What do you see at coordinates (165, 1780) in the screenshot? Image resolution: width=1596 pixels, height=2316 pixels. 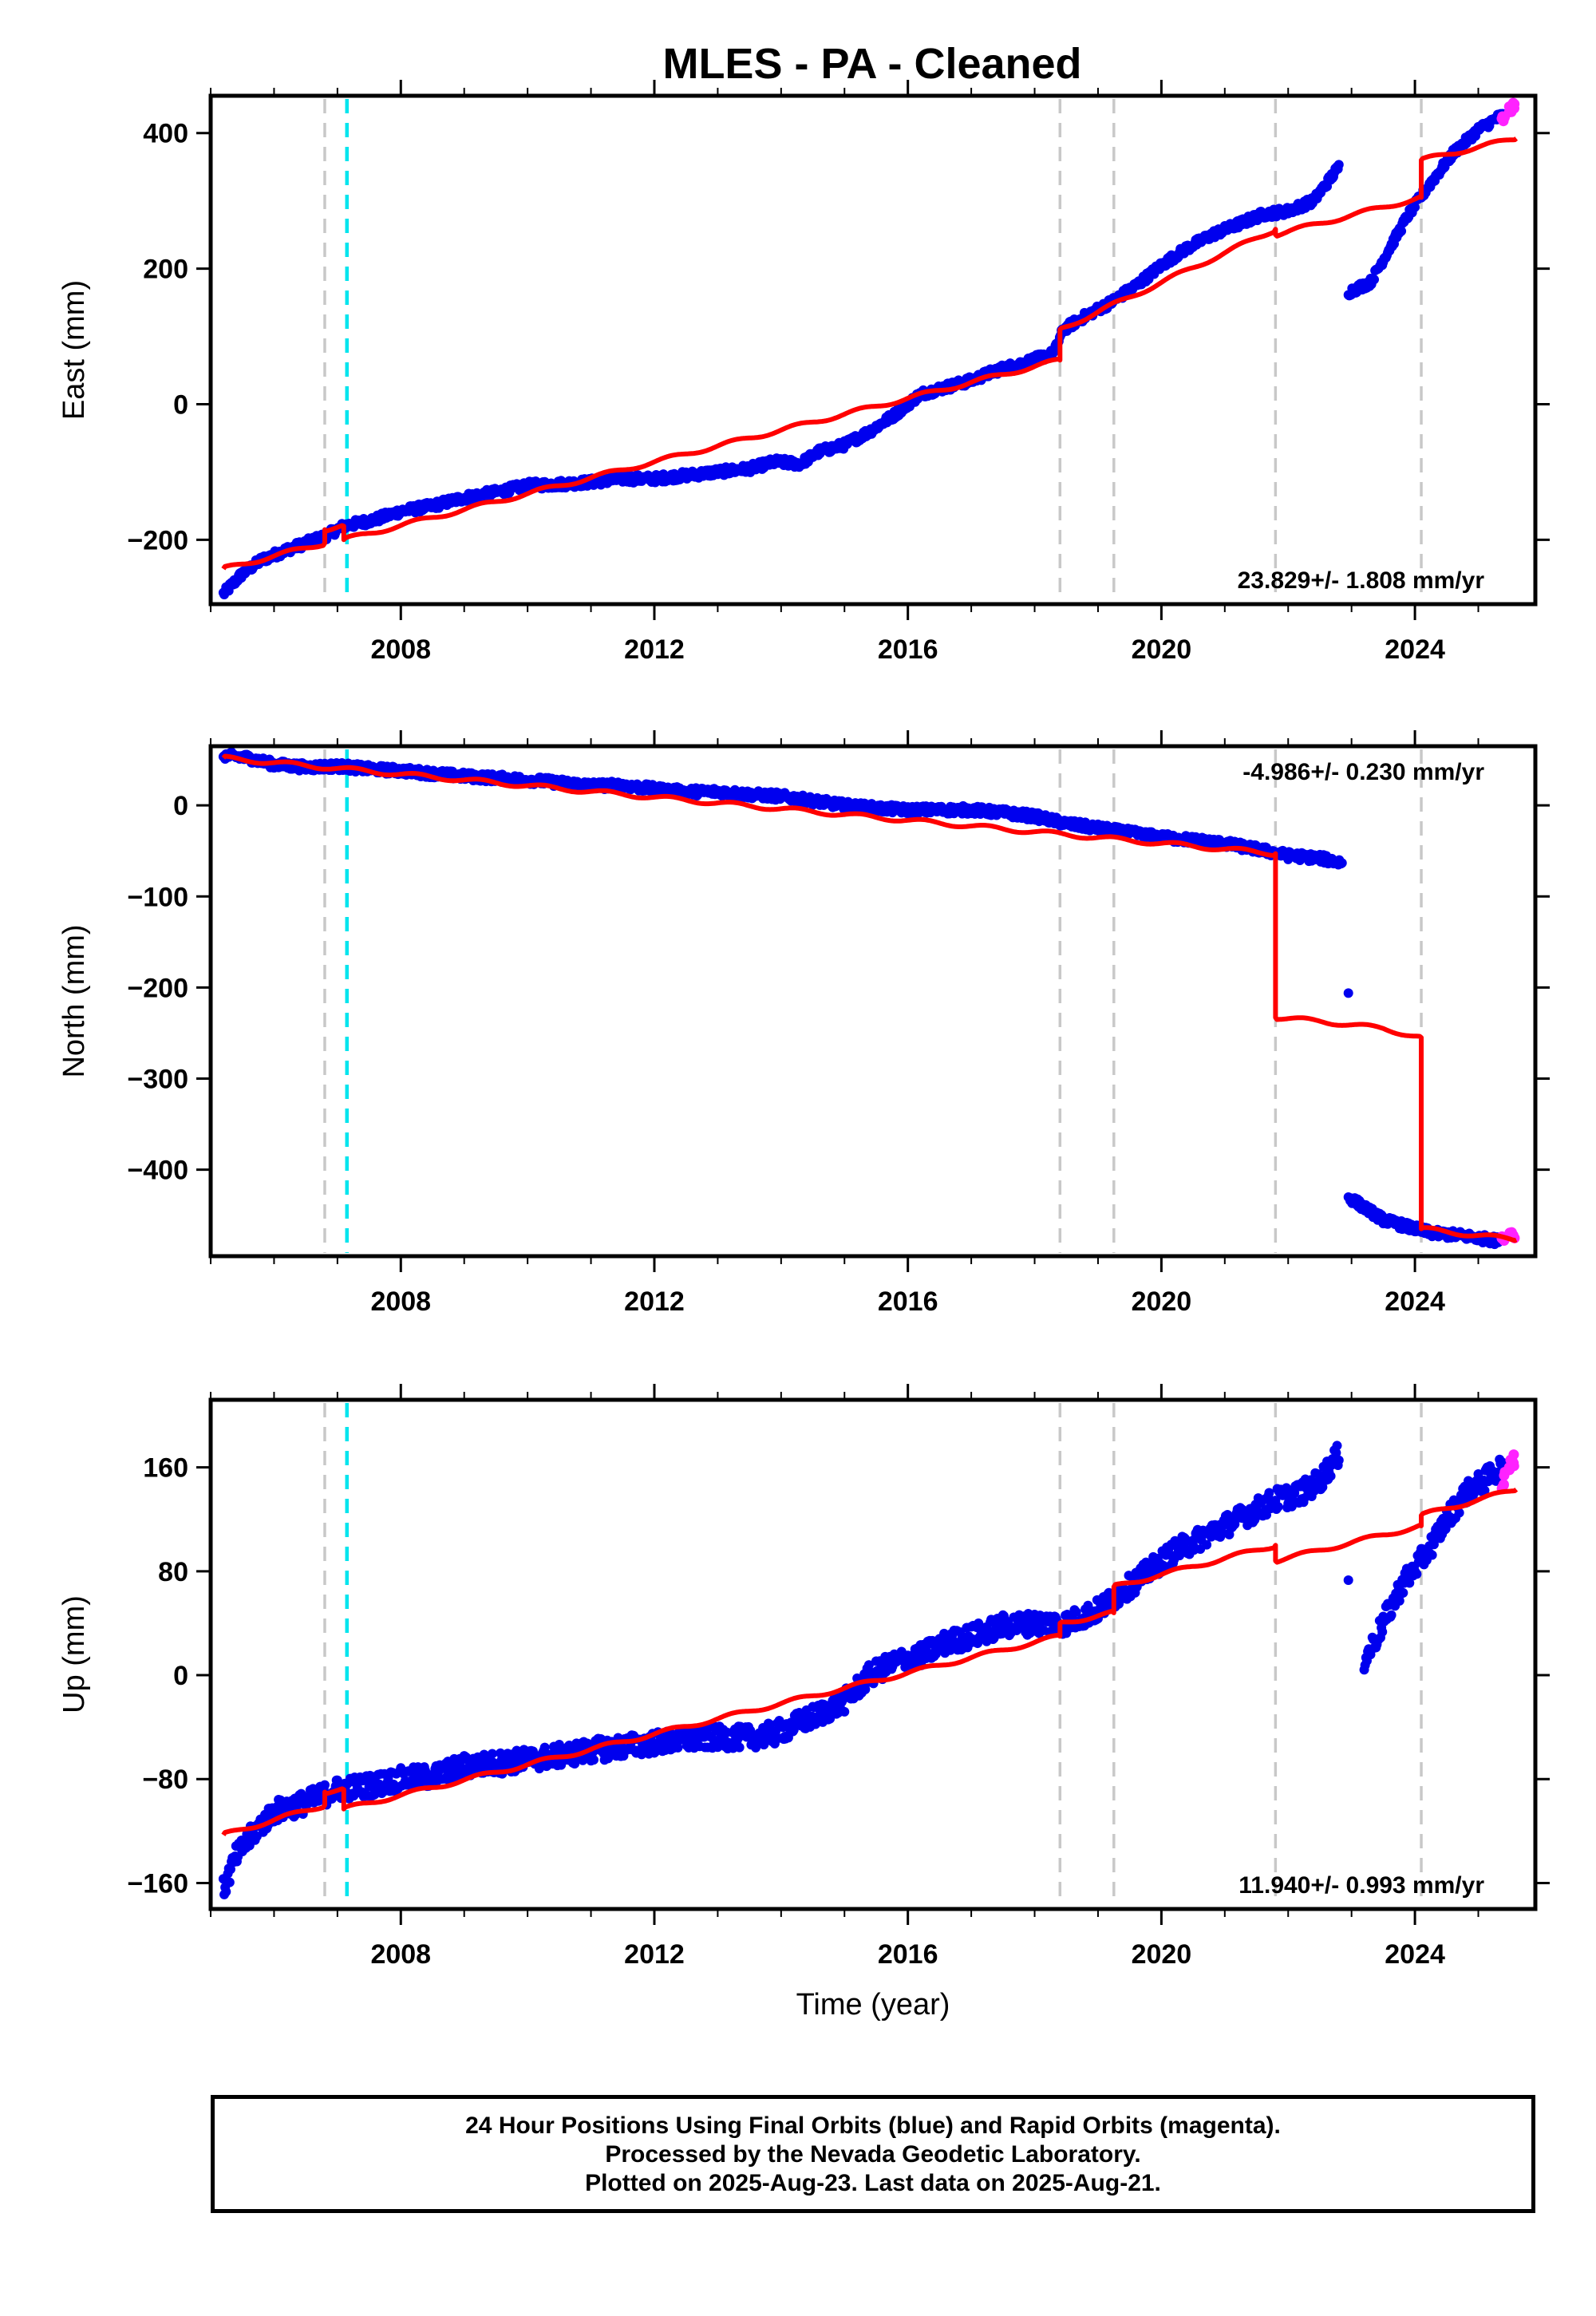 I see `y-tick-label: −80` at bounding box center [165, 1780].